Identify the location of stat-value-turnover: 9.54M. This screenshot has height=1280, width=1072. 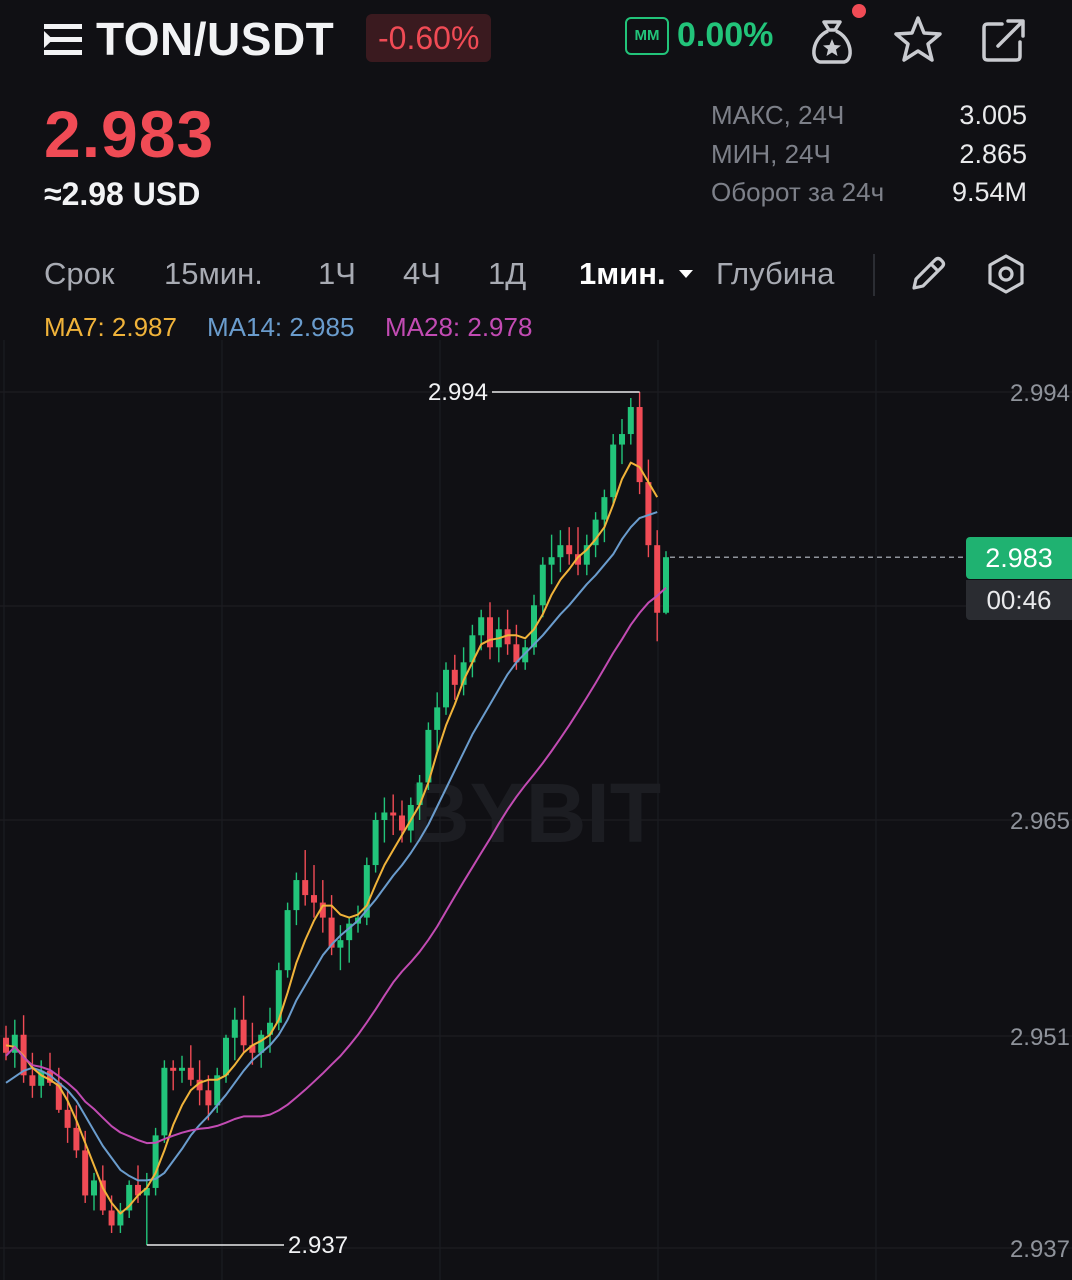
(989, 192).